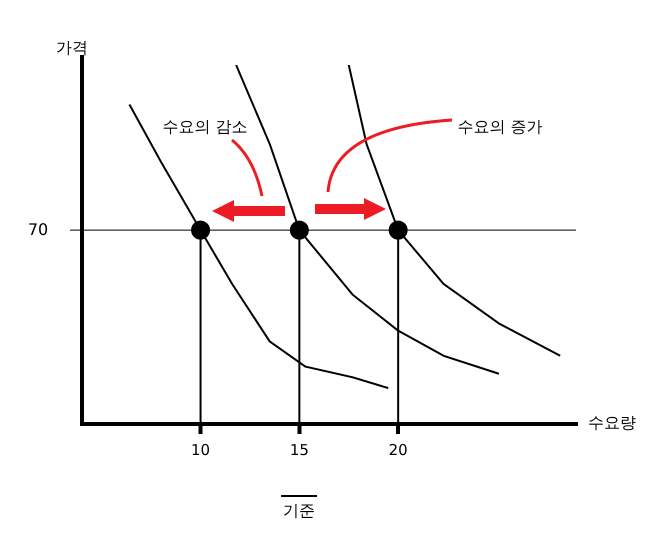  I want to click on text: 70, so click(38, 230).